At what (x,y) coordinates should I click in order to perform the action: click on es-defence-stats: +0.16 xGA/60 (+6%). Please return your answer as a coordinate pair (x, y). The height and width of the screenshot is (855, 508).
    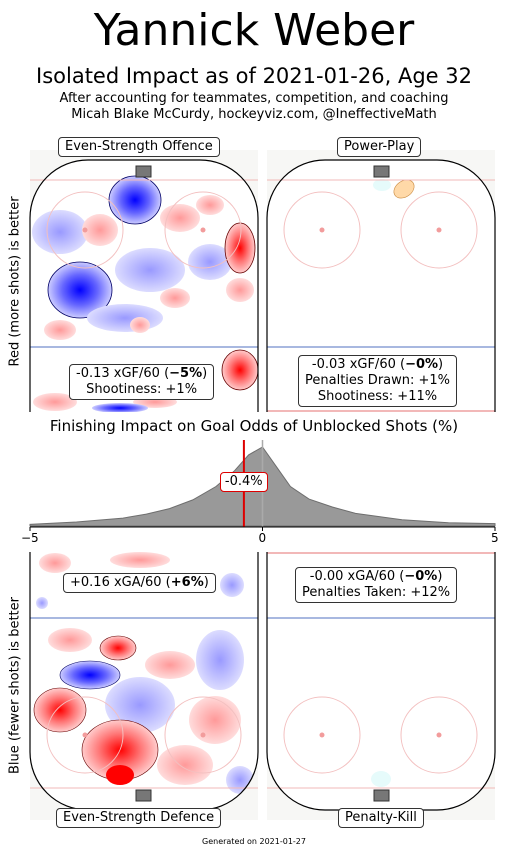
    Looking at the image, I should click on (139, 583).